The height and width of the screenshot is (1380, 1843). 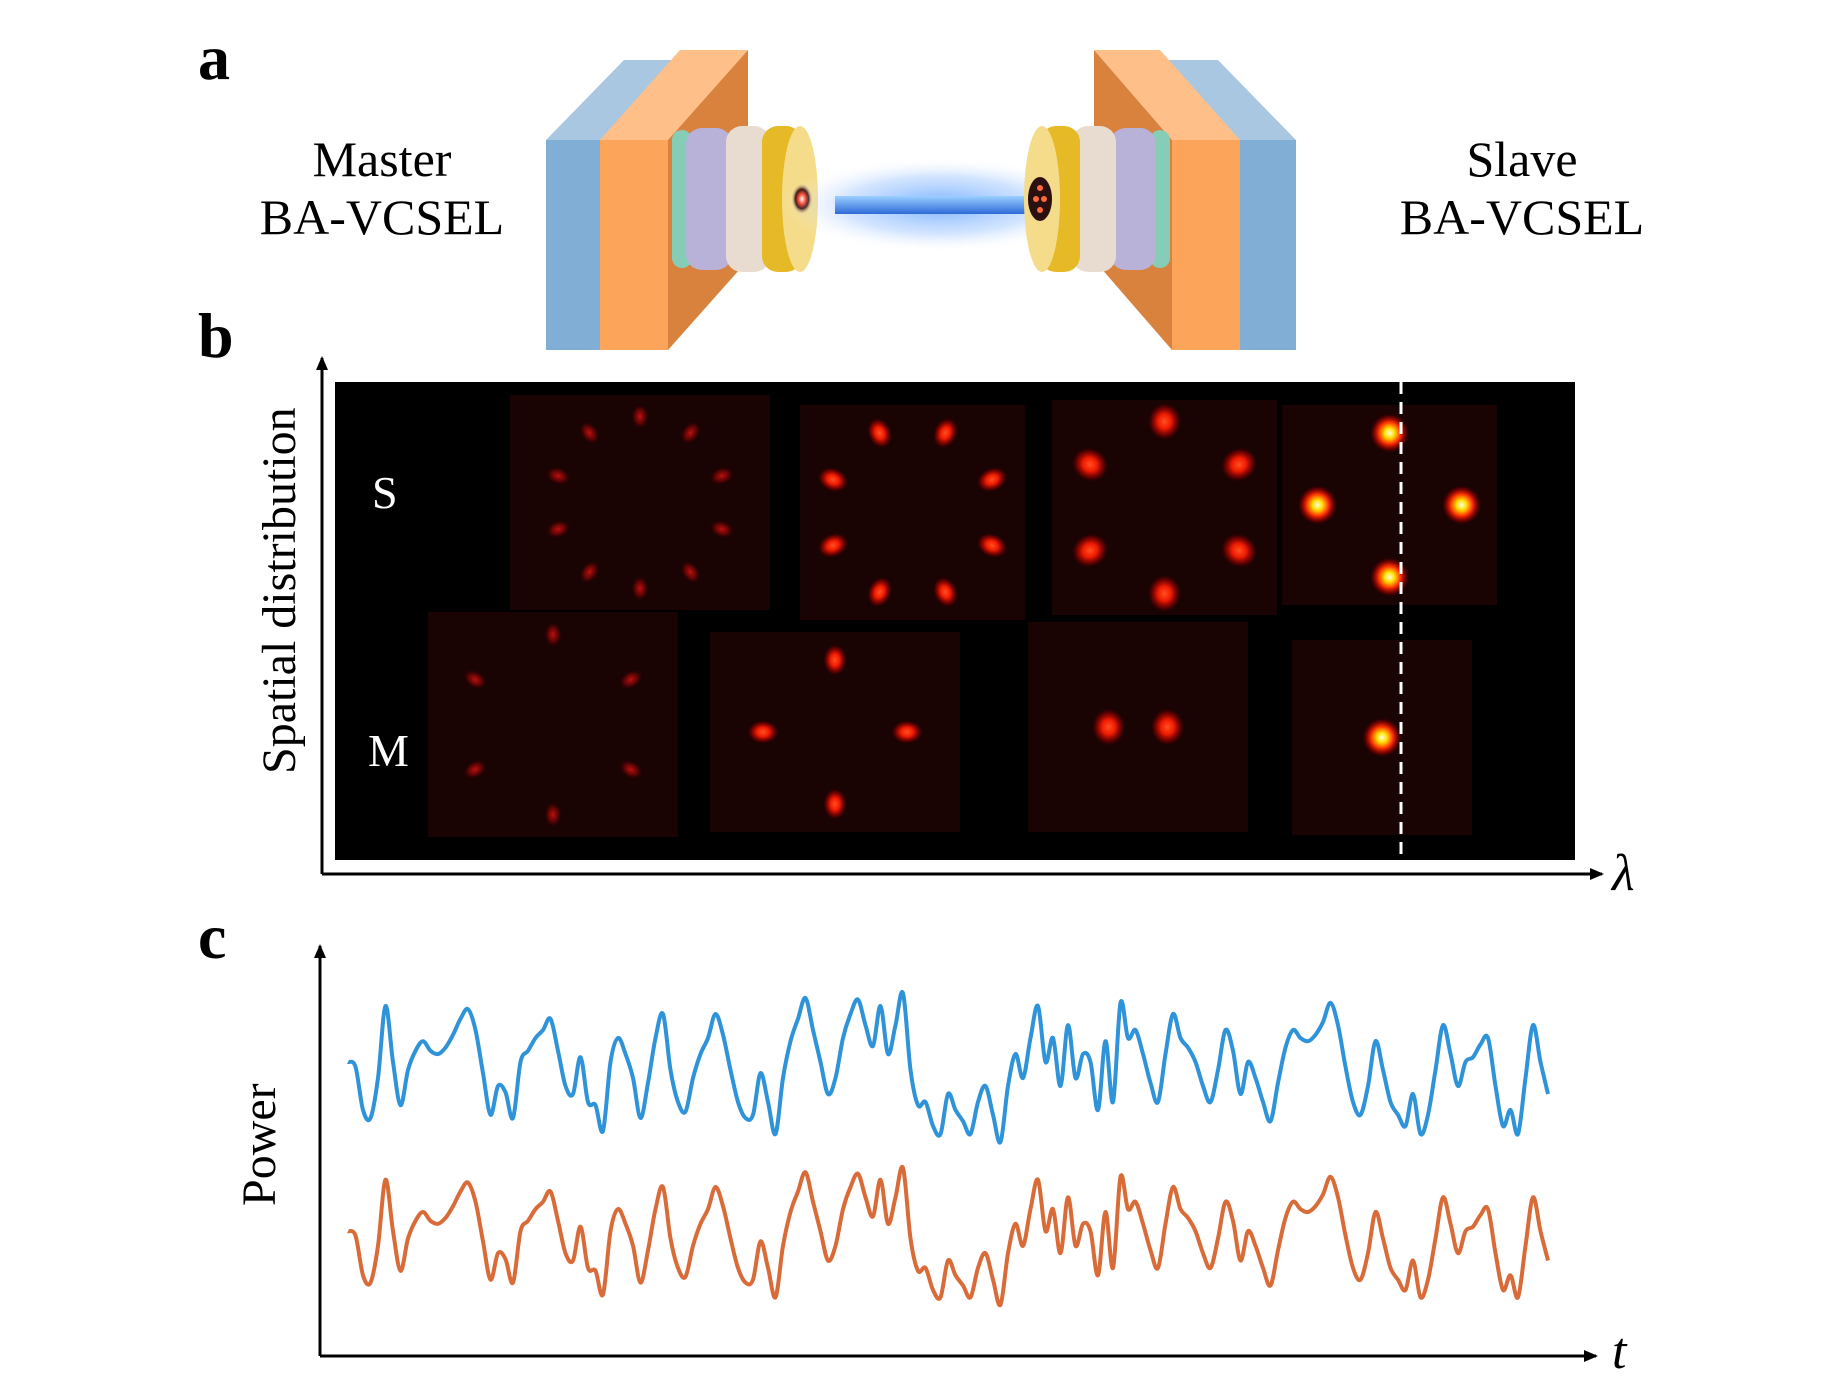 What do you see at coordinates (1206, 245) in the screenshot?
I see `slave-plate-orange` at bounding box center [1206, 245].